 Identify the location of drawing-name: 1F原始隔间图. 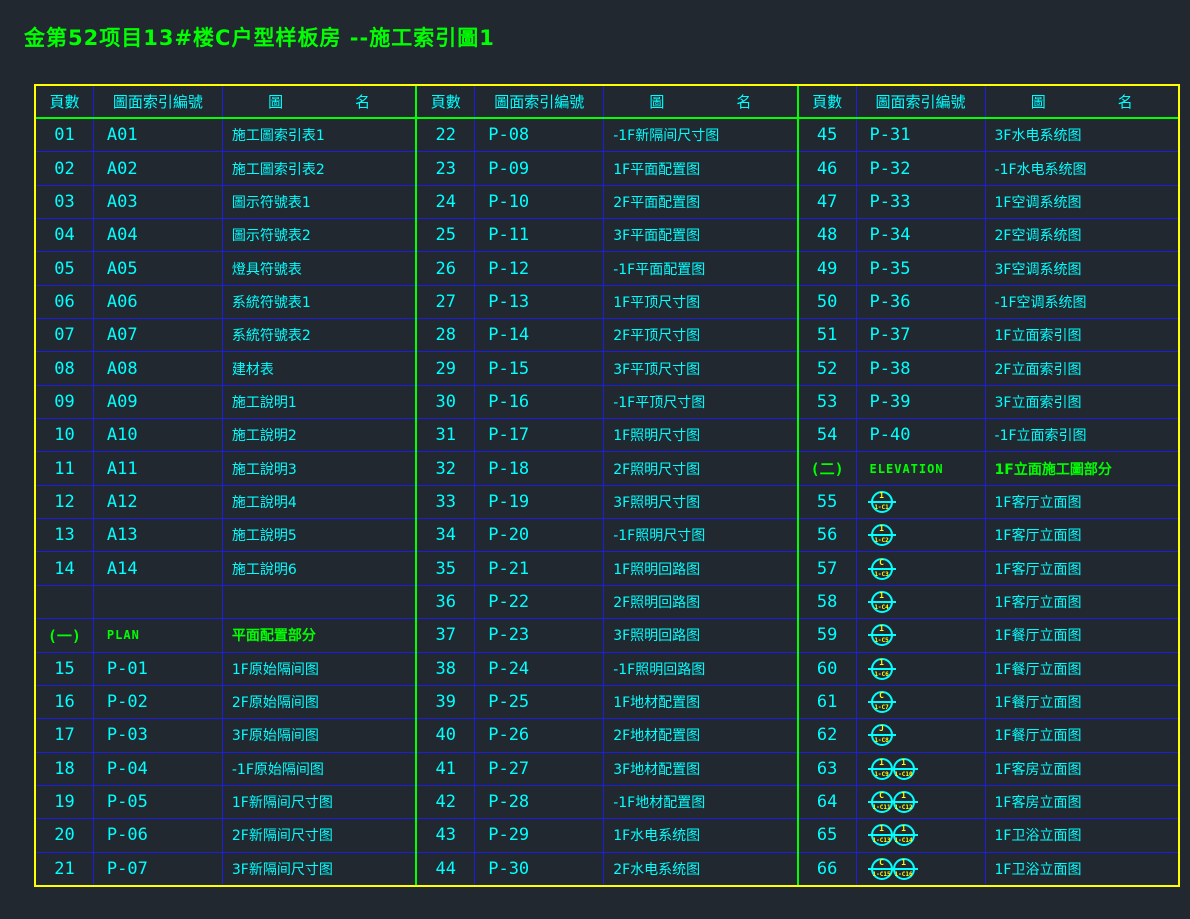
(275, 669).